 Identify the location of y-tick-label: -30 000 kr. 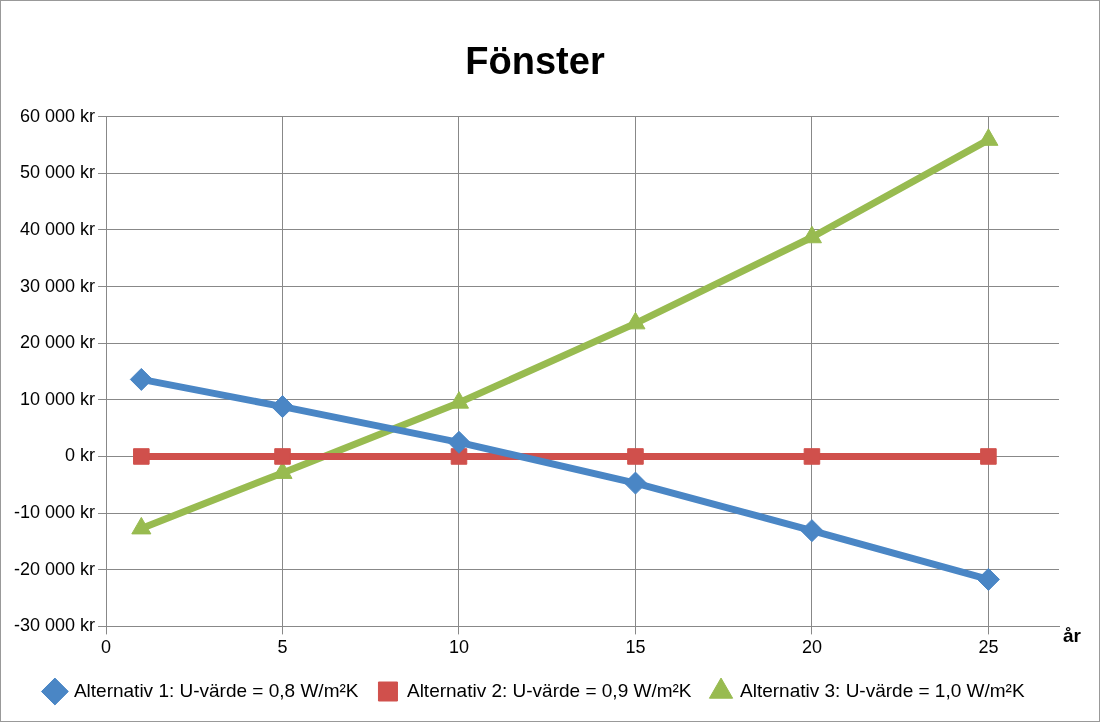
(55, 625).